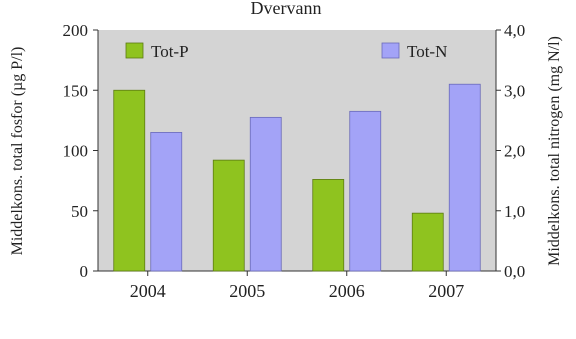  Describe the element at coordinates (446, 291) in the screenshot. I see `x-tick-label: 2007` at that location.